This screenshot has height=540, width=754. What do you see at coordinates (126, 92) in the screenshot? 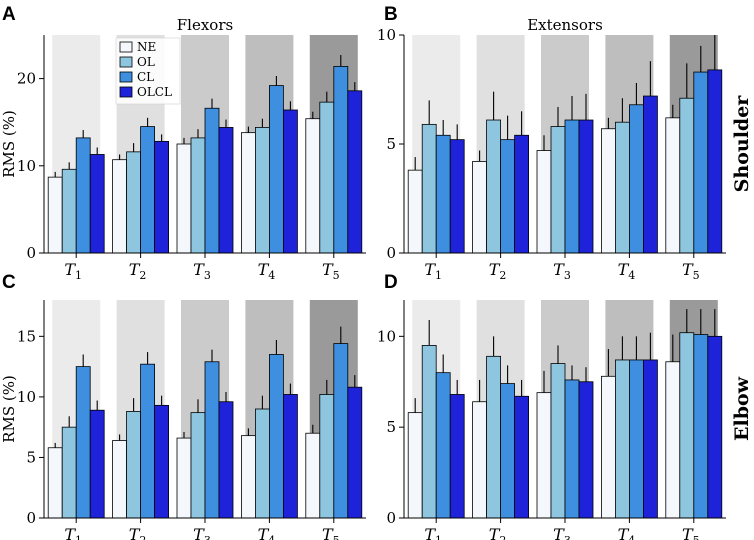
I see `legend-swatch-olcl` at bounding box center [126, 92].